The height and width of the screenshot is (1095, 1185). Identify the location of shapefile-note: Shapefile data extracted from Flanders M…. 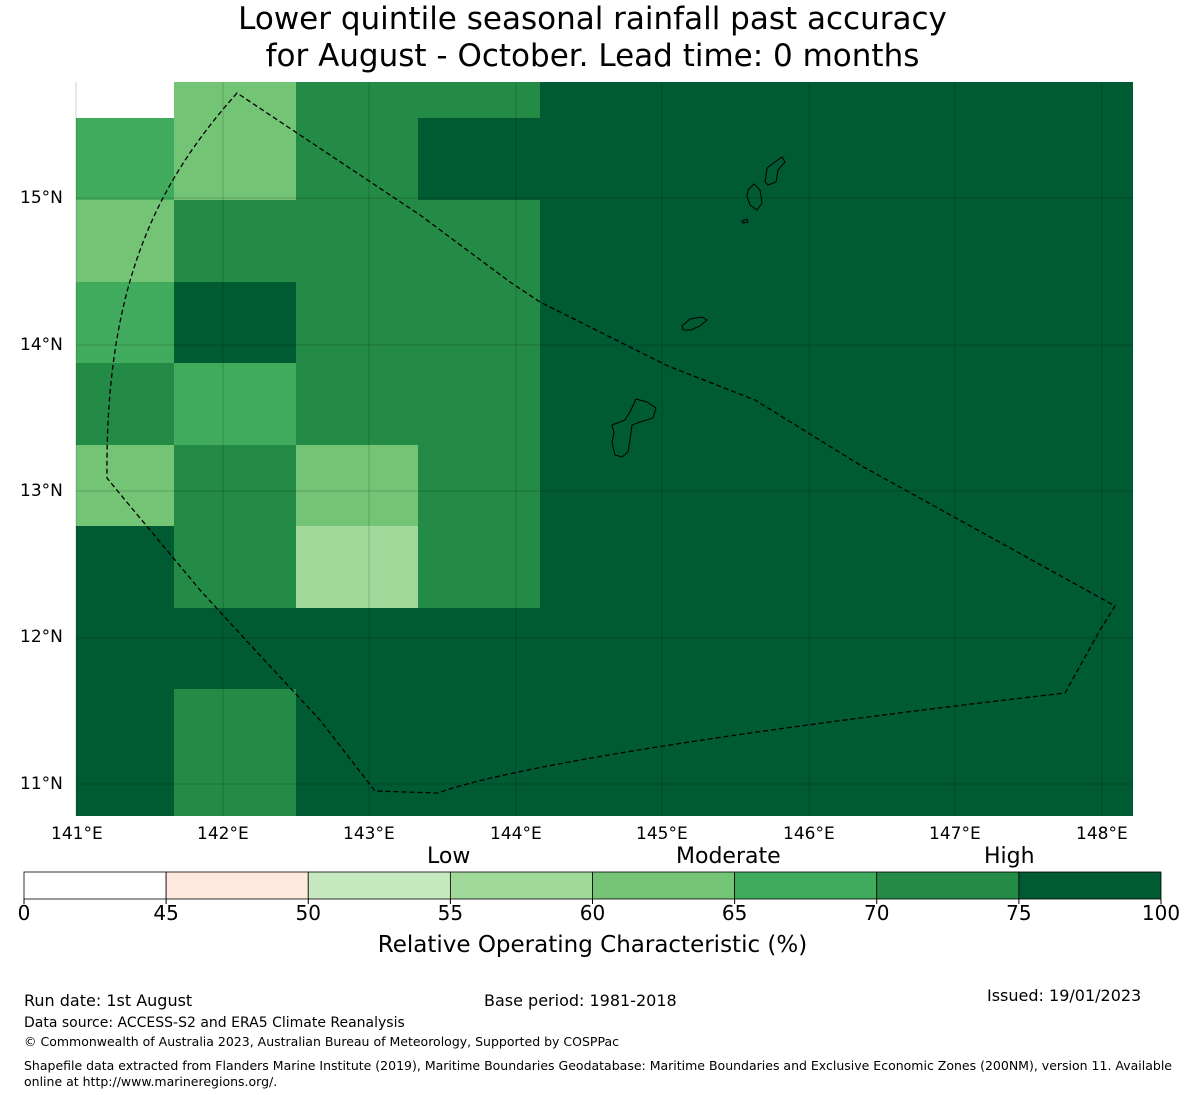
(598, 1073).